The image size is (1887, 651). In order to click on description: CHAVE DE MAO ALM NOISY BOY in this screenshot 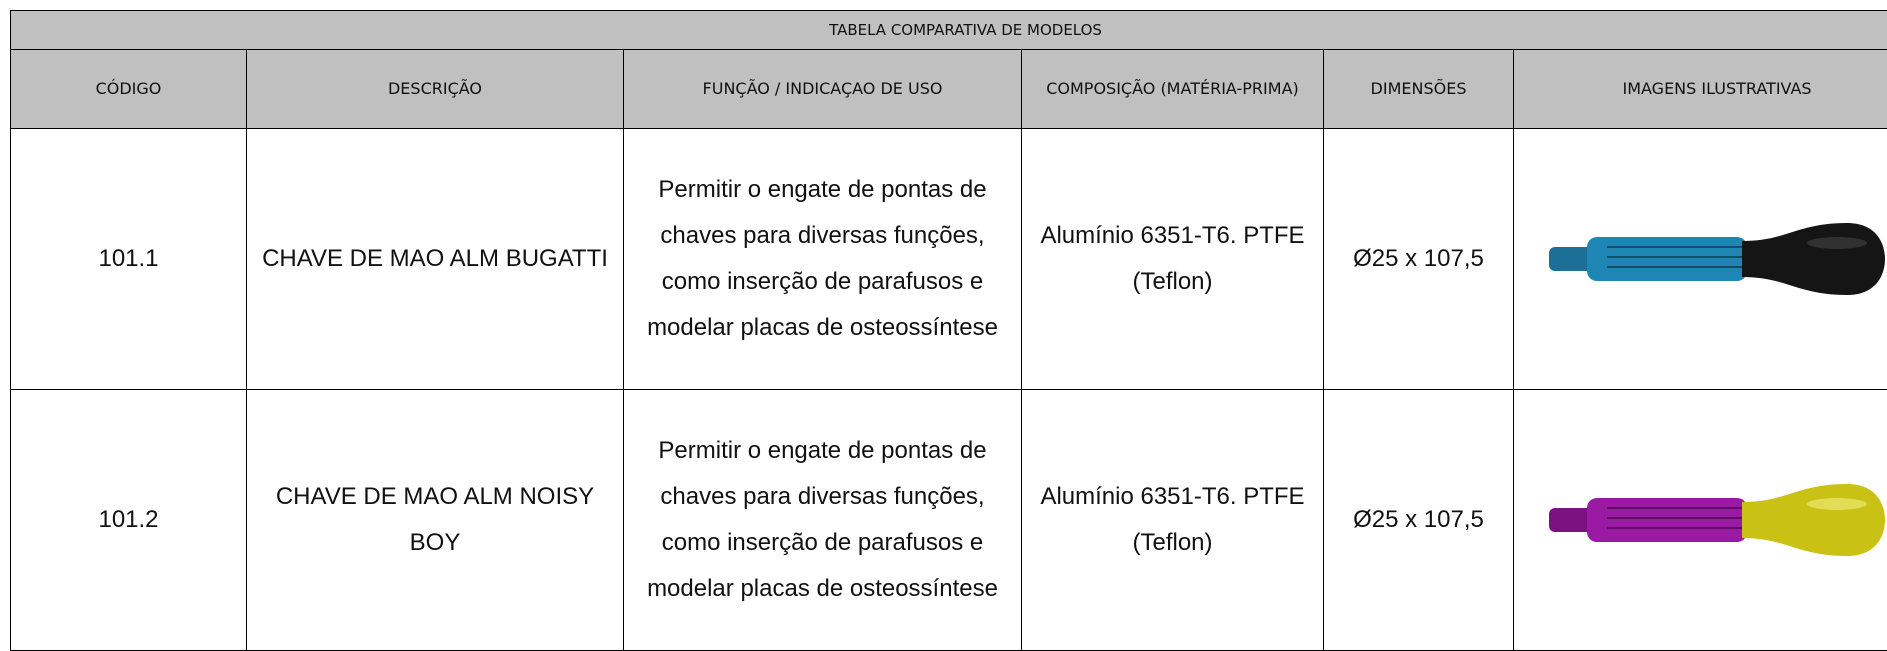, I will do `click(435, 520)`.